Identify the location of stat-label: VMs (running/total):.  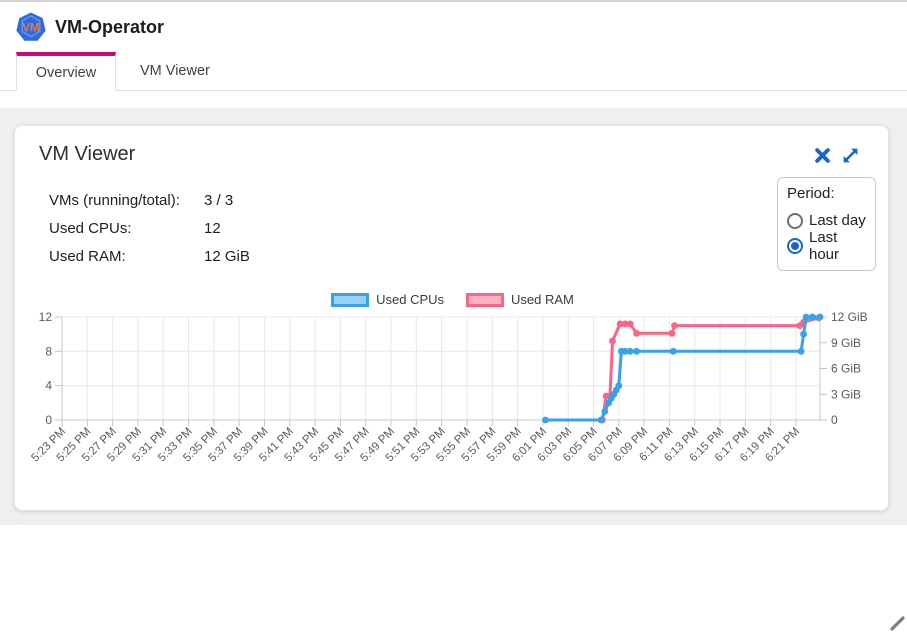
(114, 200).